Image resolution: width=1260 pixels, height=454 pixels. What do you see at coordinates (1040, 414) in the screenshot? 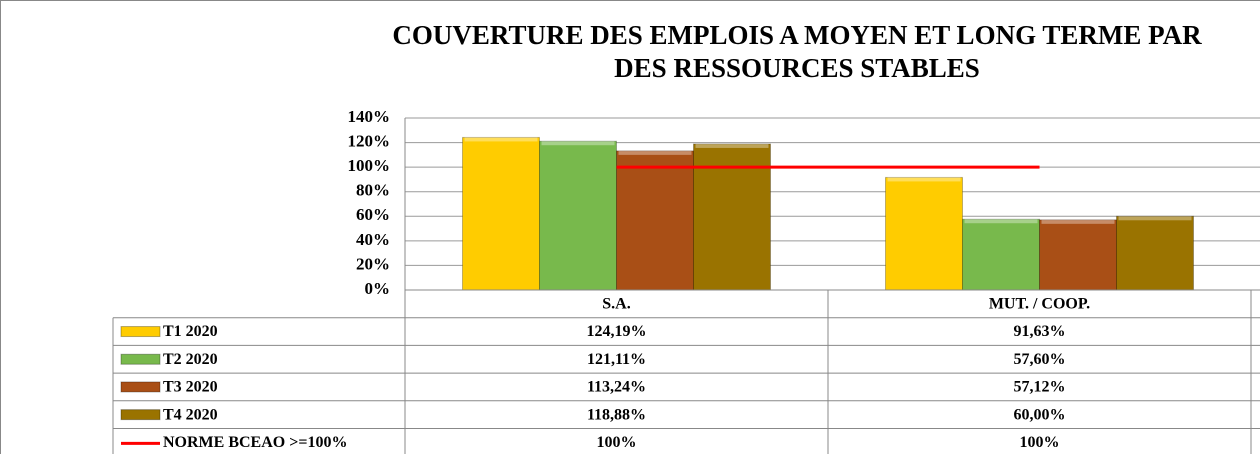
I see `value-label: 60,00%` at bounding box center [1040, 414].